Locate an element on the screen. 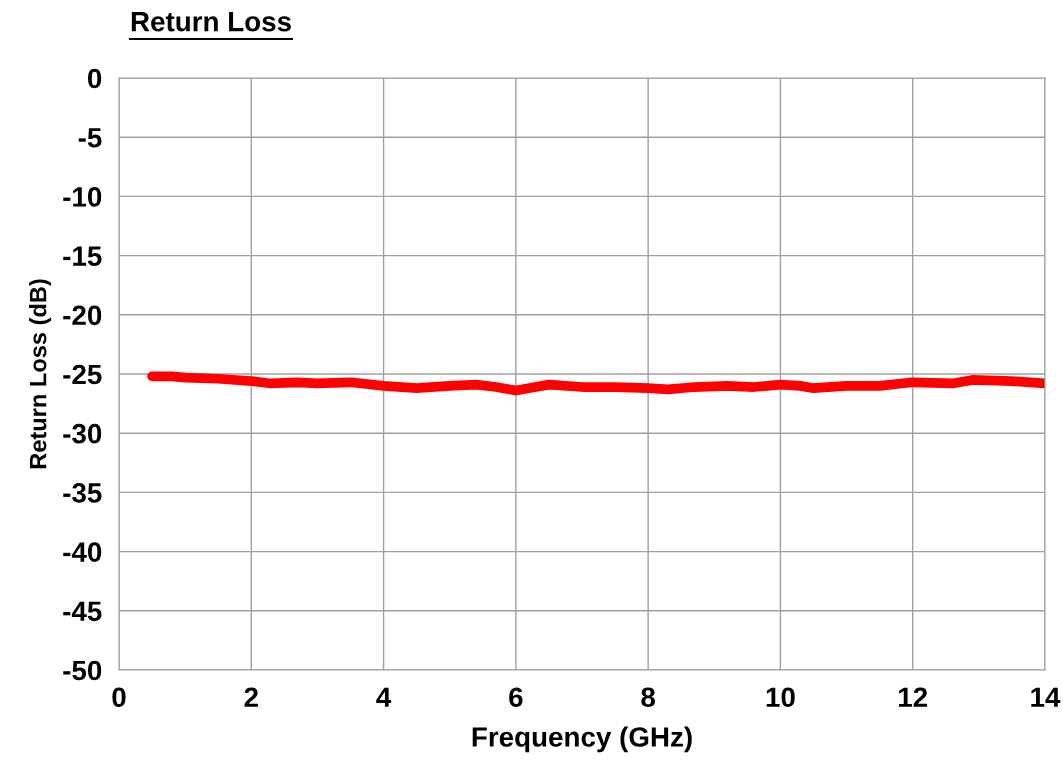  x-tick-label: 2 is located at coordinates (251, 697).